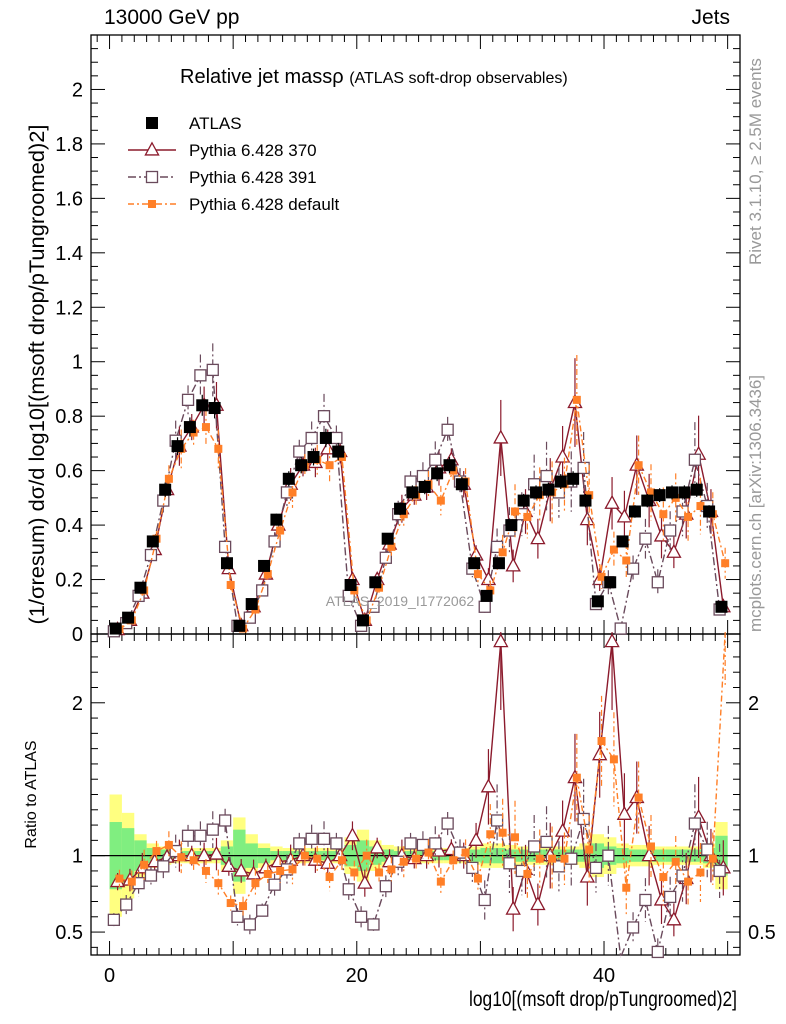 Image resolution: width=786 pixels, height=1024 pixels. What do you see at coordinates (69, 526) in the screenshot?
I see `main-y-tick-label: 0.4` at bounding box center [69, 526].